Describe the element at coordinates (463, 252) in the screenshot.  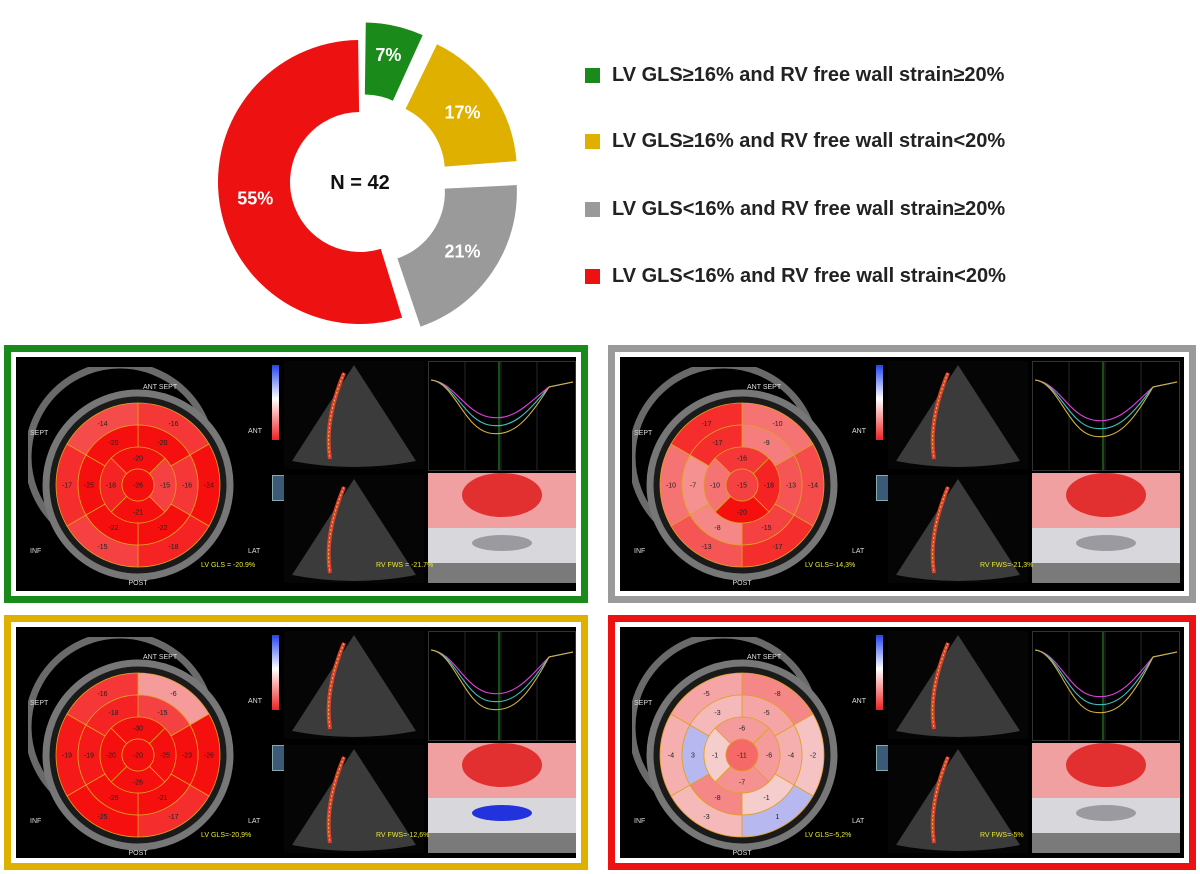
I see `donut-slice-label-2: 21%` at that location.